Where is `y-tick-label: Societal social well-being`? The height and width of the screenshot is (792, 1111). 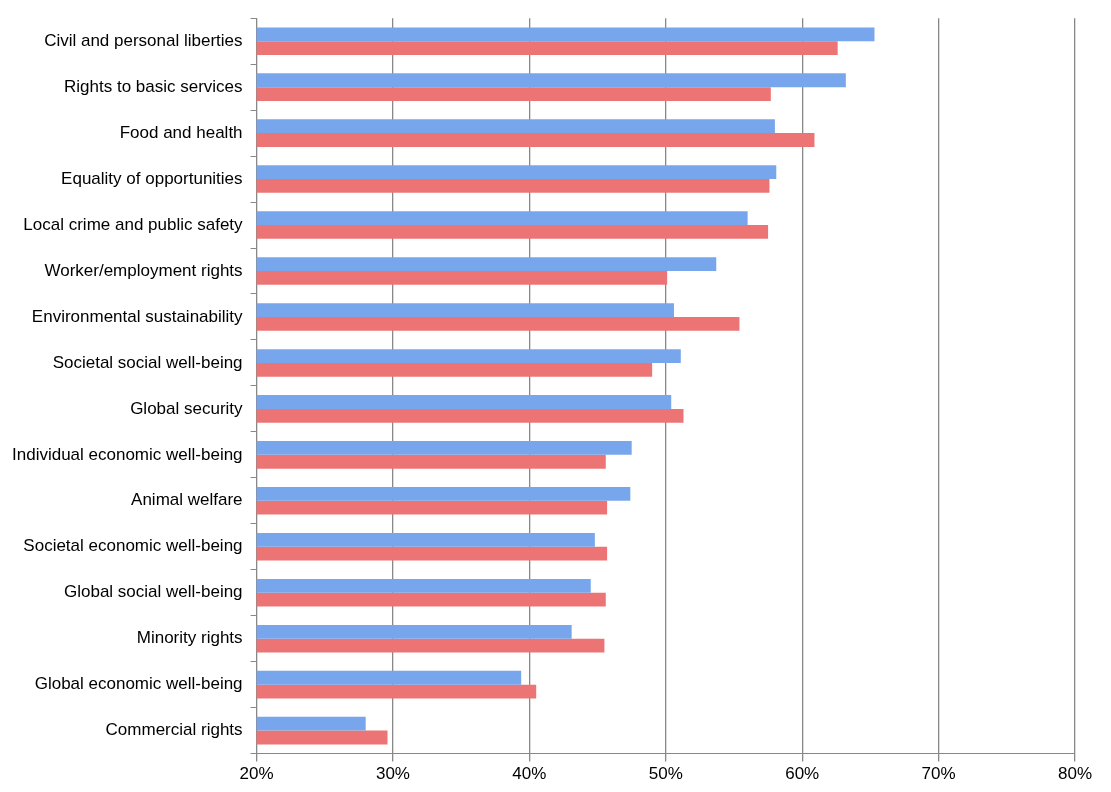 y-tick-label: Societal social well-being is located at coordinates (147, 362).